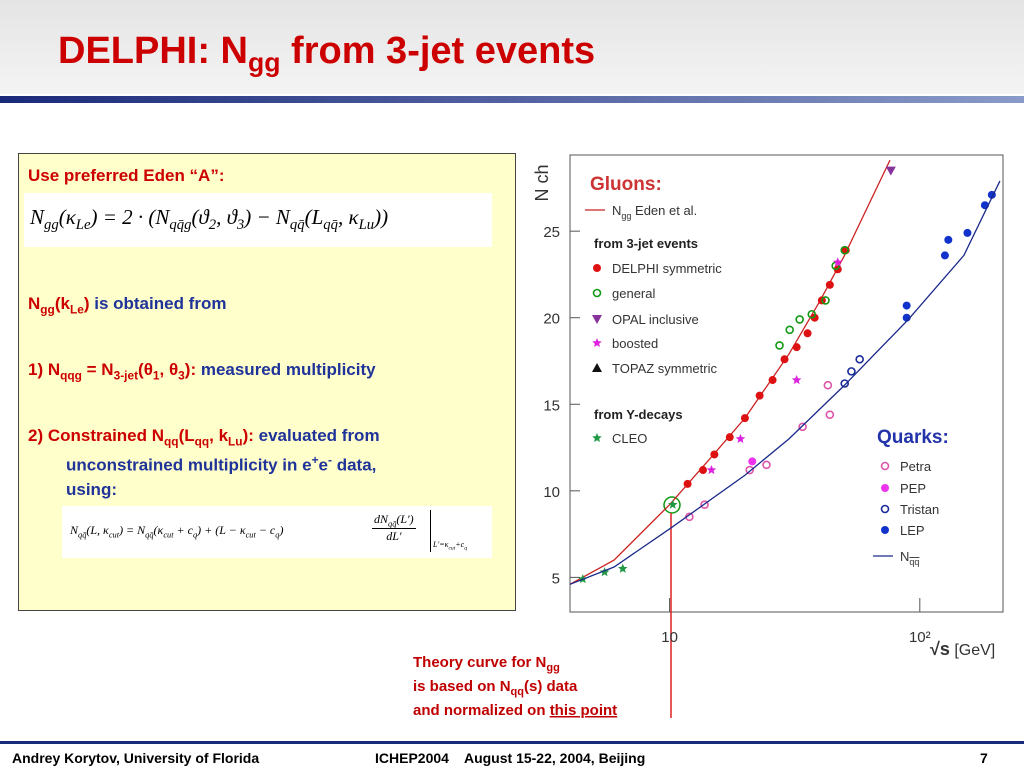  What do you see at coordinates (914, 562) in the screenshot?
I see `legend-label-part: qq` at bounding box center [914, 562].